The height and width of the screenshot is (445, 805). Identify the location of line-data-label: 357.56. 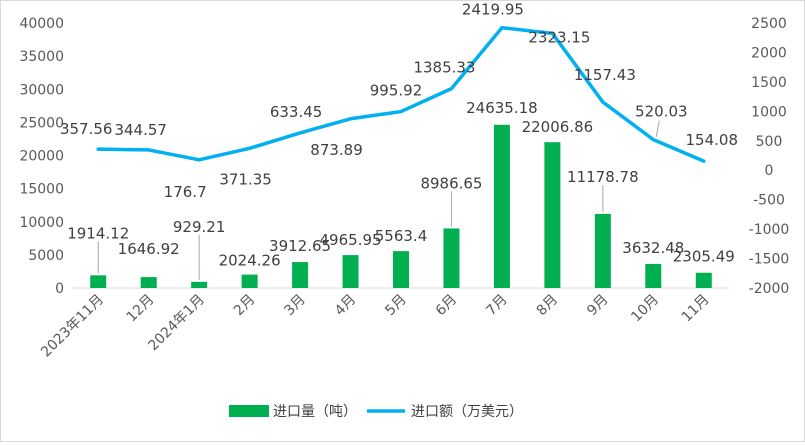
(86, 129).